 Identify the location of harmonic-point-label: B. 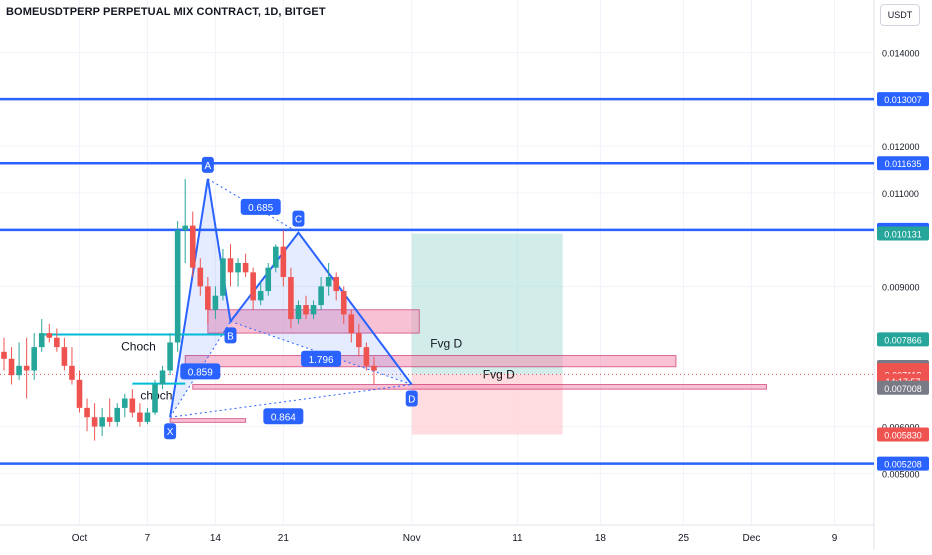
(230, 335).